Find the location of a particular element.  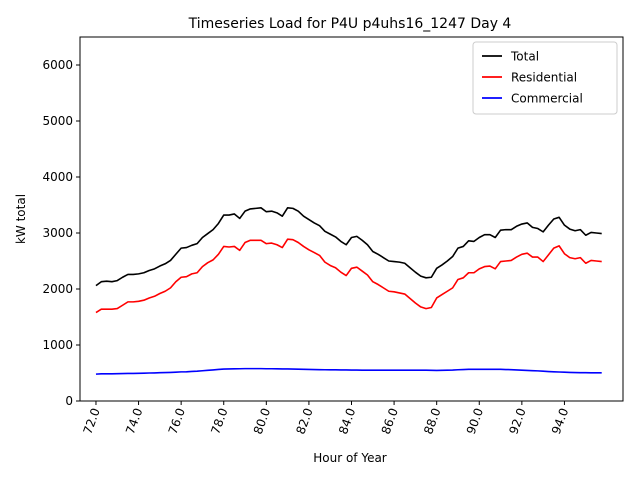

y-axis-label: kW total is located at coordinates (21, 219).